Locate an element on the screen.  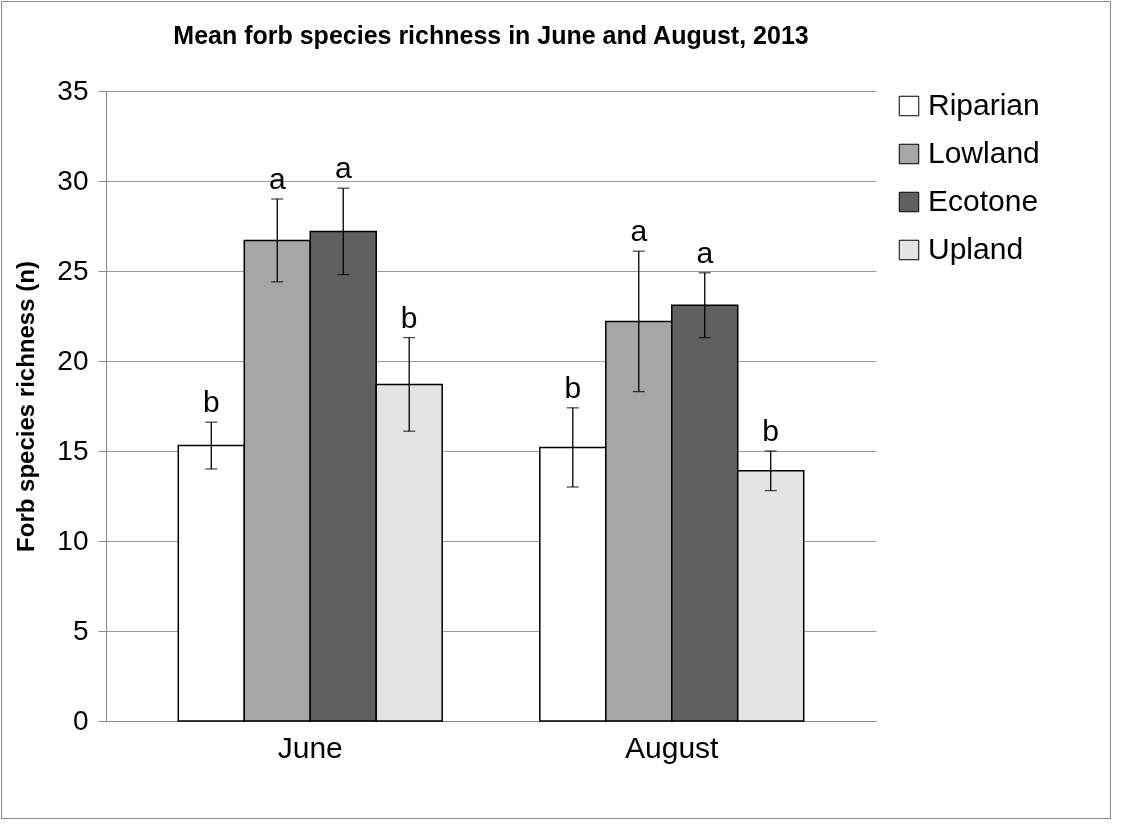
y-tick-label: 0 is located at coordinates (80, 720).